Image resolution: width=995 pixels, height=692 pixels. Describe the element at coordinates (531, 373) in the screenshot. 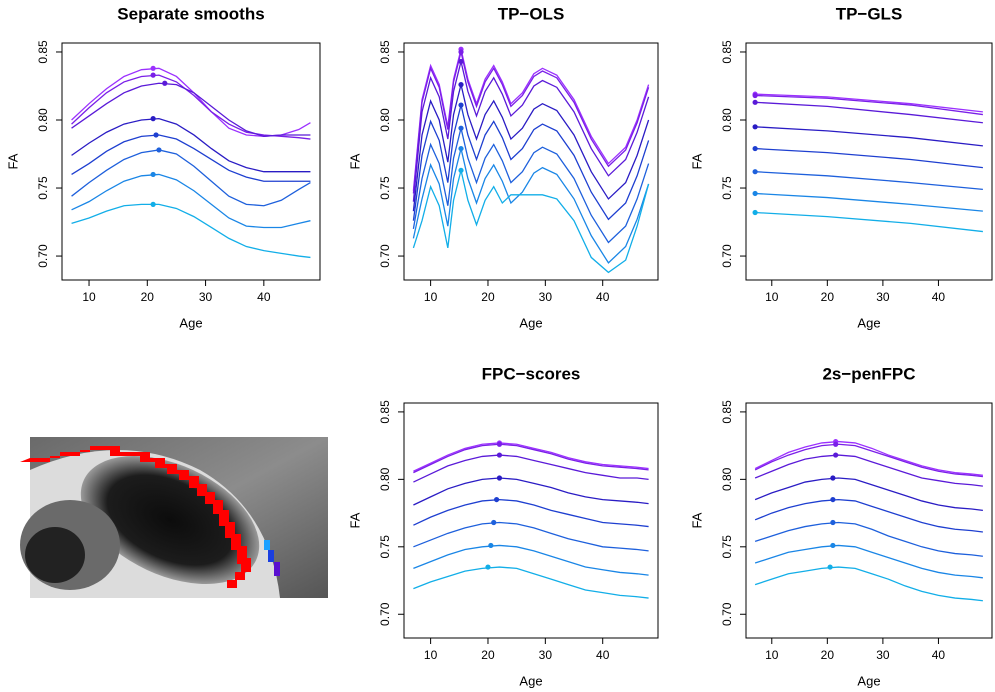

I see `chart-title: FPC−scores` at that location.